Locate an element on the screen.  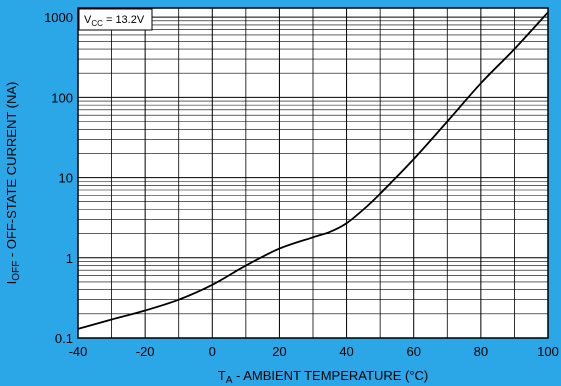
y-axis-label-main: I is located at coordinates (11, 283).